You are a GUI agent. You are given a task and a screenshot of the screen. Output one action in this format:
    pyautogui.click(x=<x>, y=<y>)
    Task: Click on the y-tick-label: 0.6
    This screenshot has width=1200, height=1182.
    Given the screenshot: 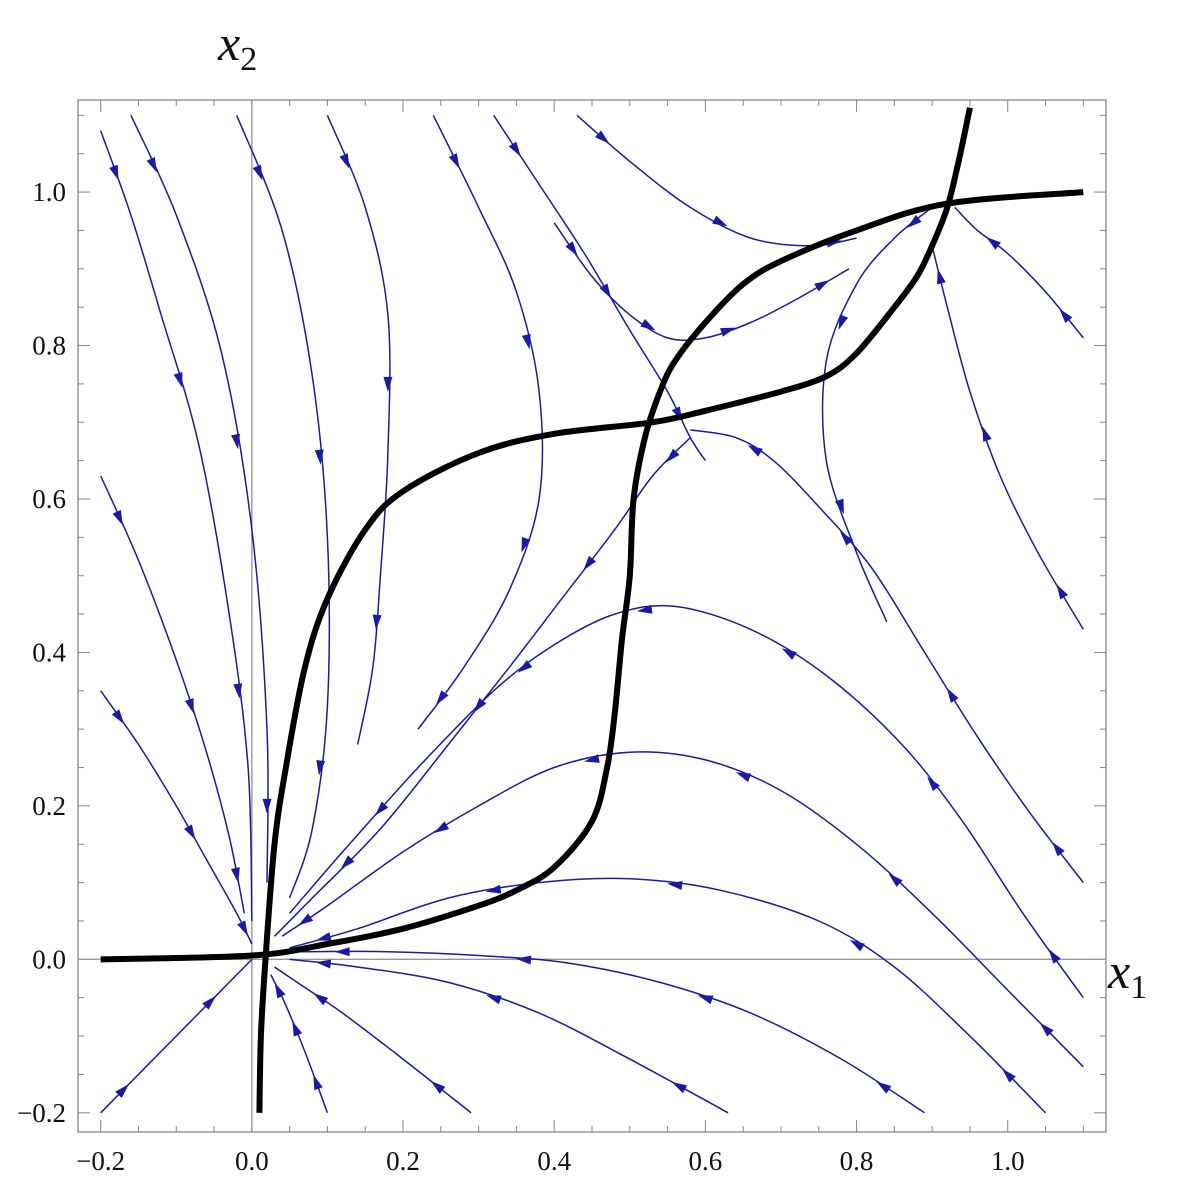 What is the action you would take?
    pyautogui.click(x=49, y=499)
    